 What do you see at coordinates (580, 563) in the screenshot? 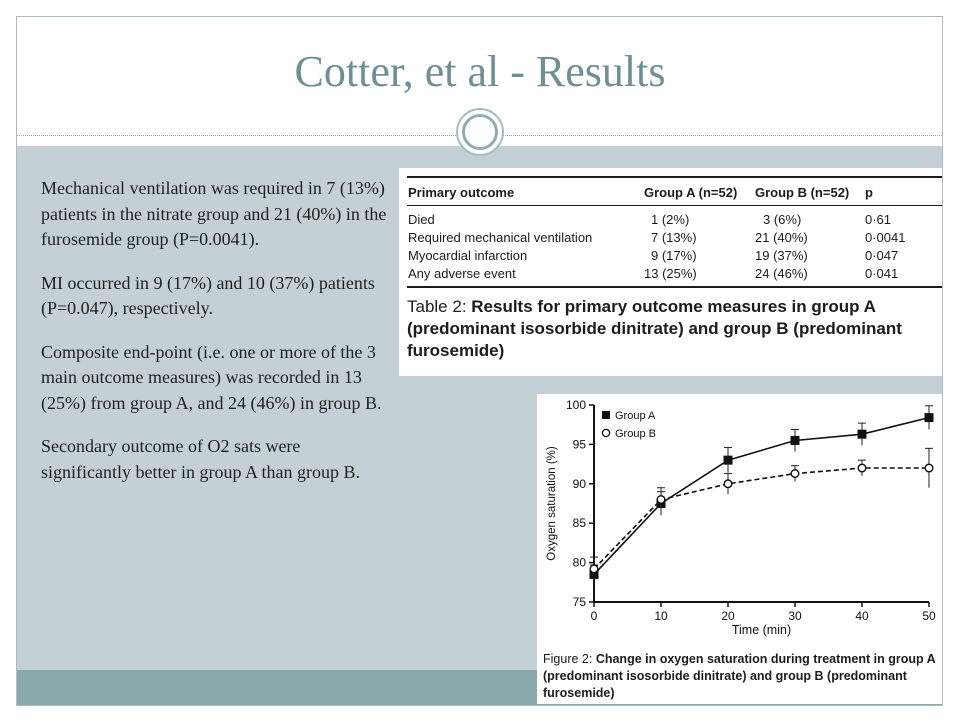
I see `y-tick-label: 80` at bounding box center [580, 563].